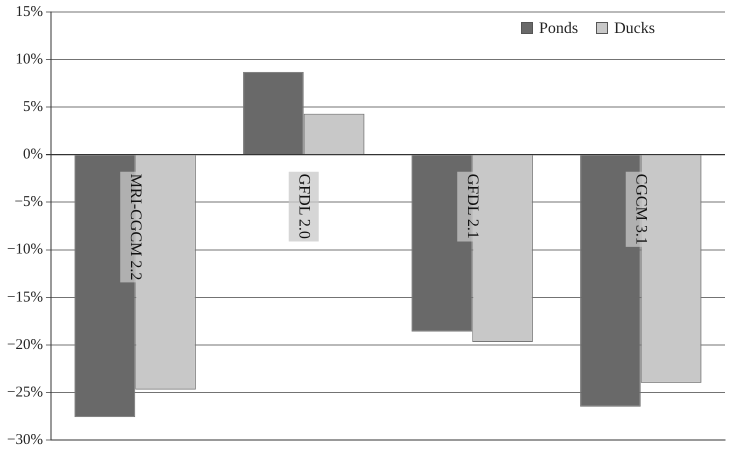 This screenshot has height=456, width=737. What do you see at coordinates (304, 206) in the screenshot?
I see `x-tick-label: GFDL 2.0` at bounding box center [304, 206].